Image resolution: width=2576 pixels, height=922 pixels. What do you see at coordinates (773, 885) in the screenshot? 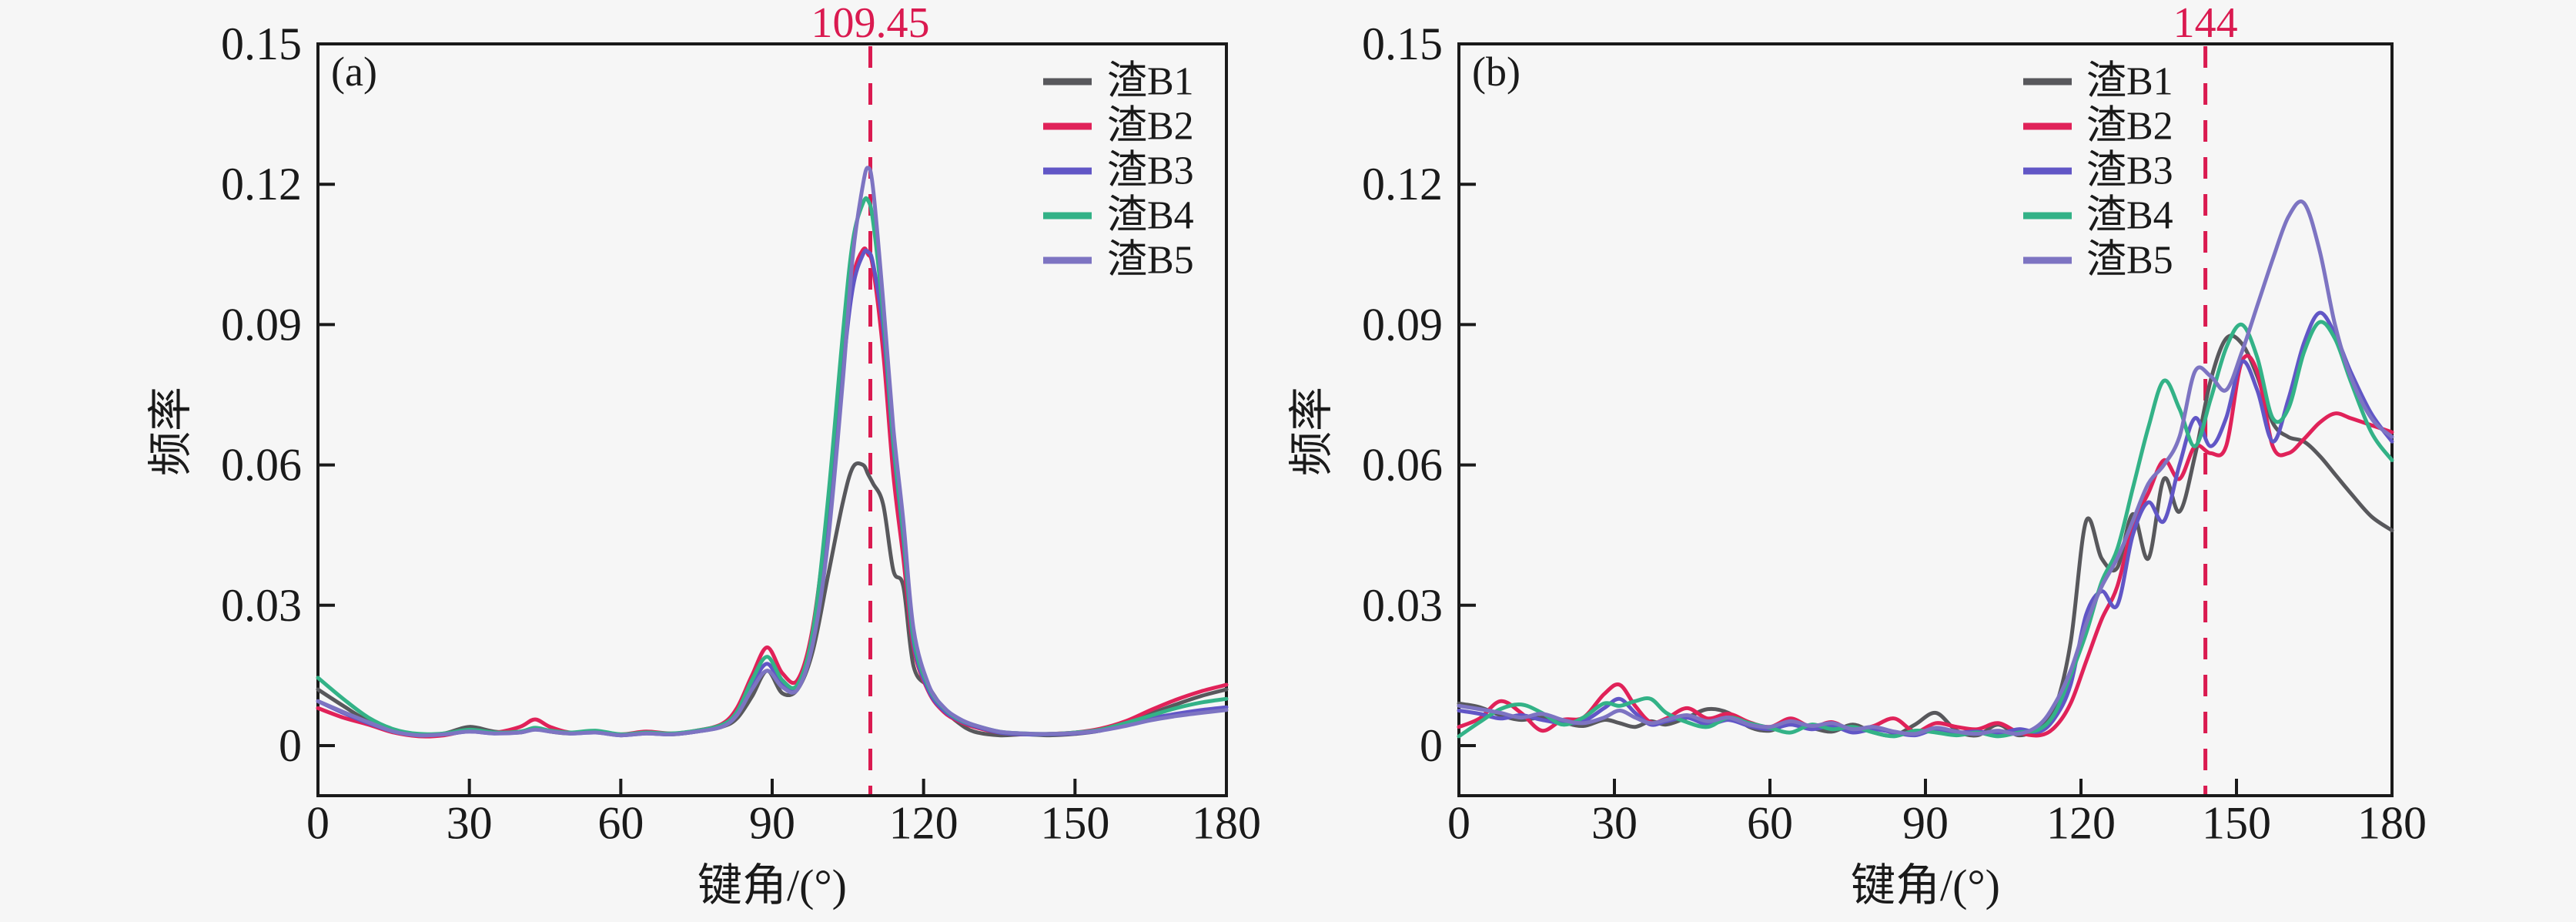
I see `x-axis-title-a: 键角/(°)` at bounding box center [773, 885].